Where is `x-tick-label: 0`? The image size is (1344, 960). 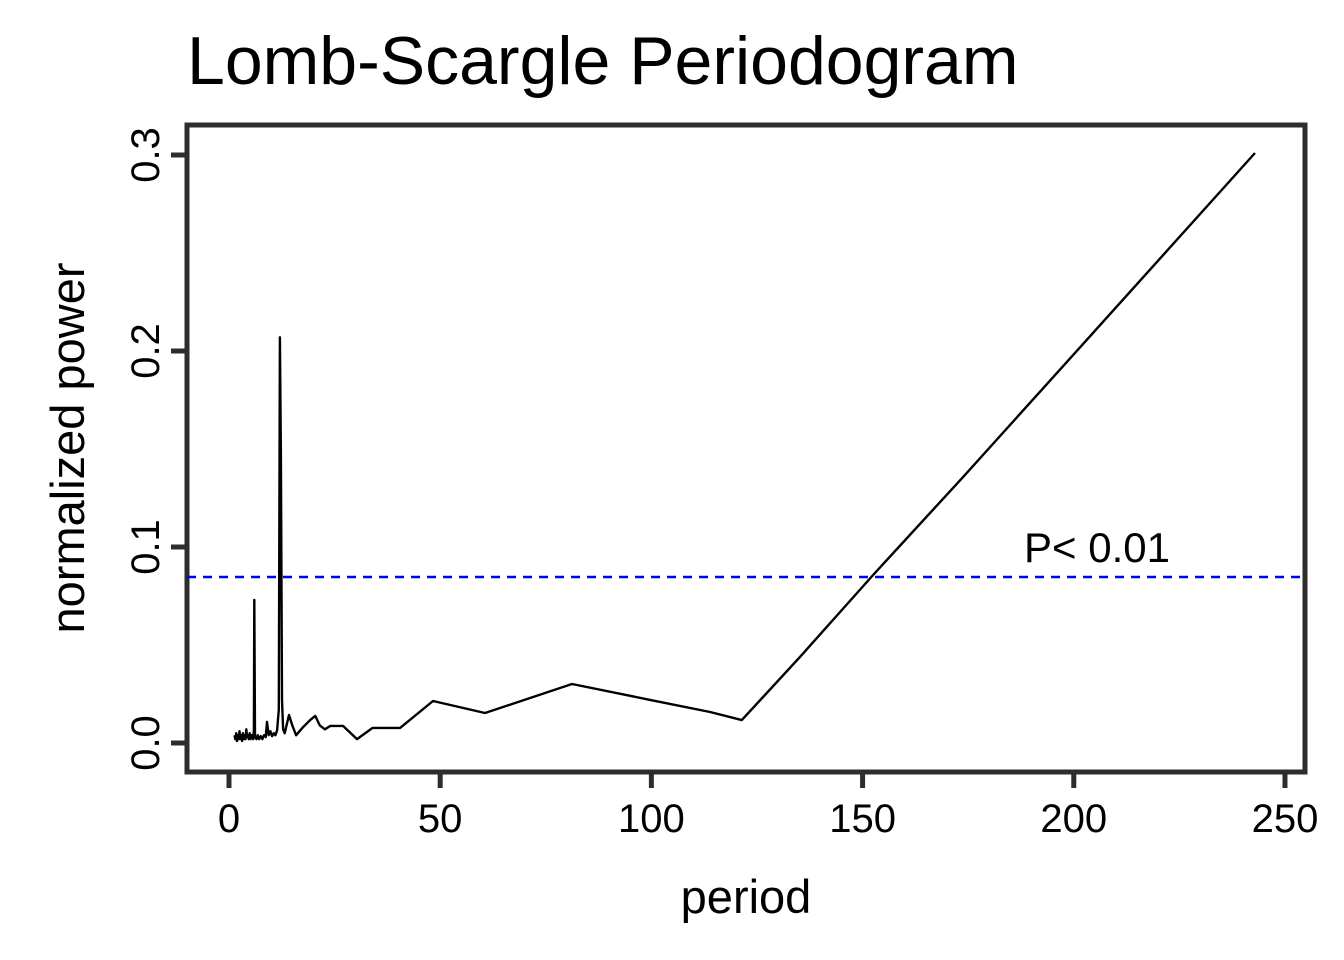
x-tick-label: 0 is located at coordinates (229, 819).